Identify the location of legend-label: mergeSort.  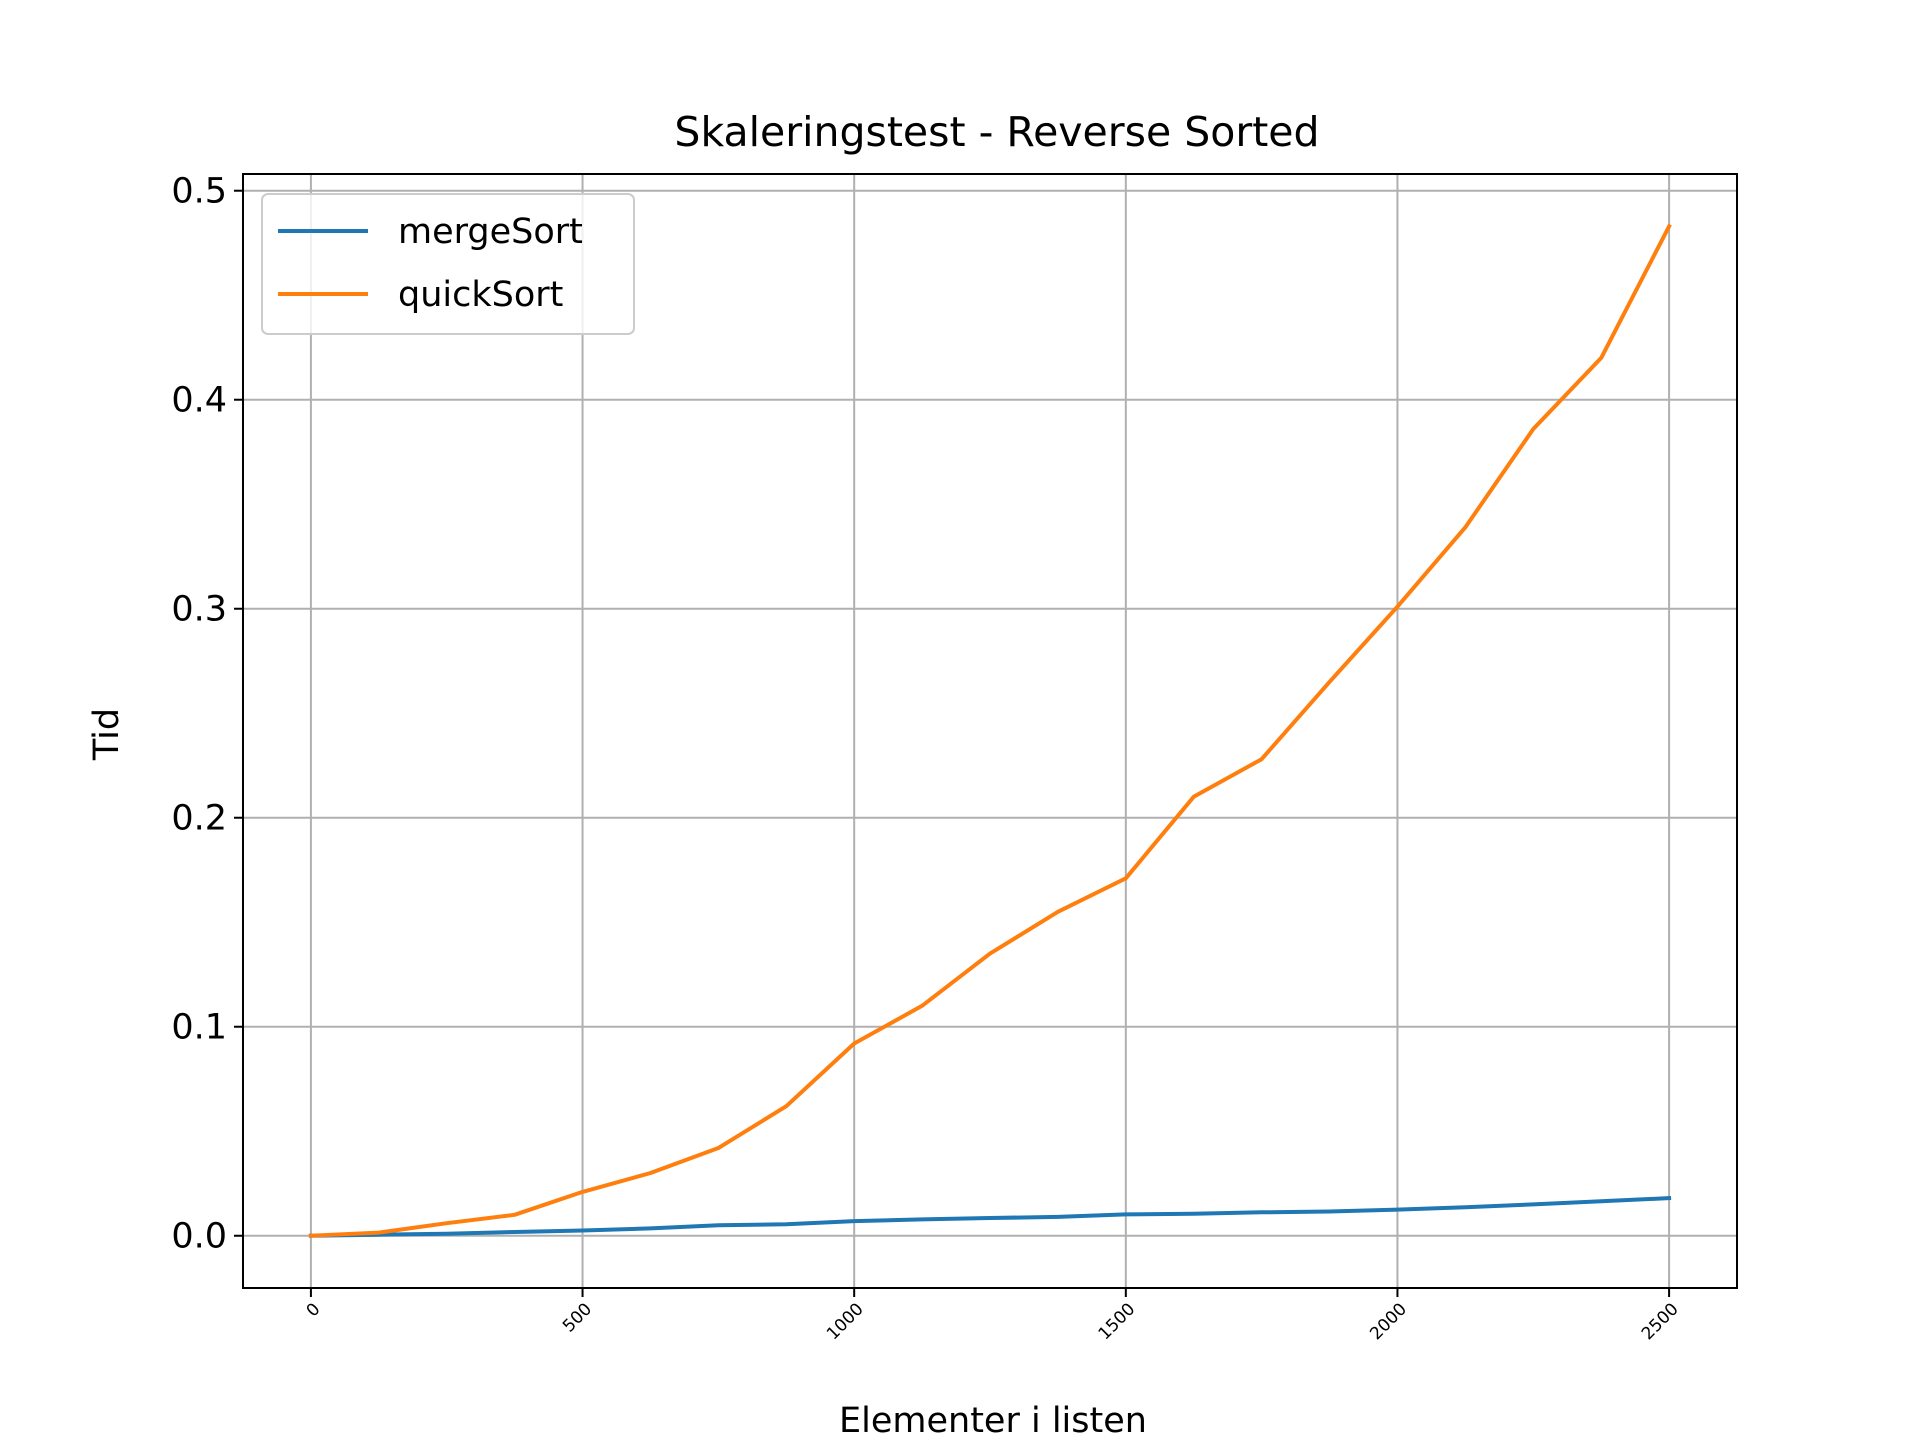
(490, 232).